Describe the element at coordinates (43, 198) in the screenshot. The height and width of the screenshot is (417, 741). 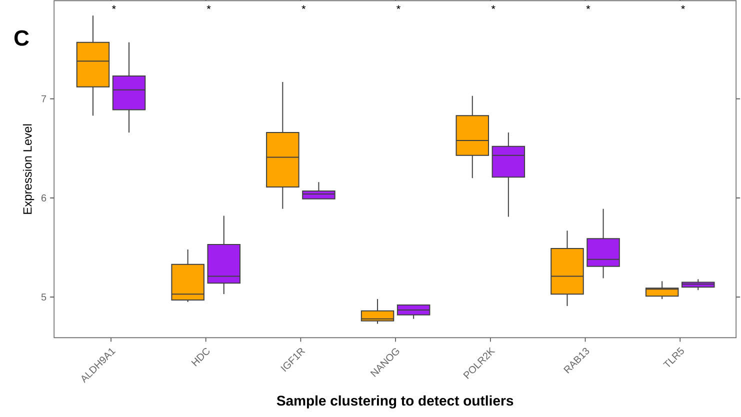
I see `y-tick-label: 6` at that location.